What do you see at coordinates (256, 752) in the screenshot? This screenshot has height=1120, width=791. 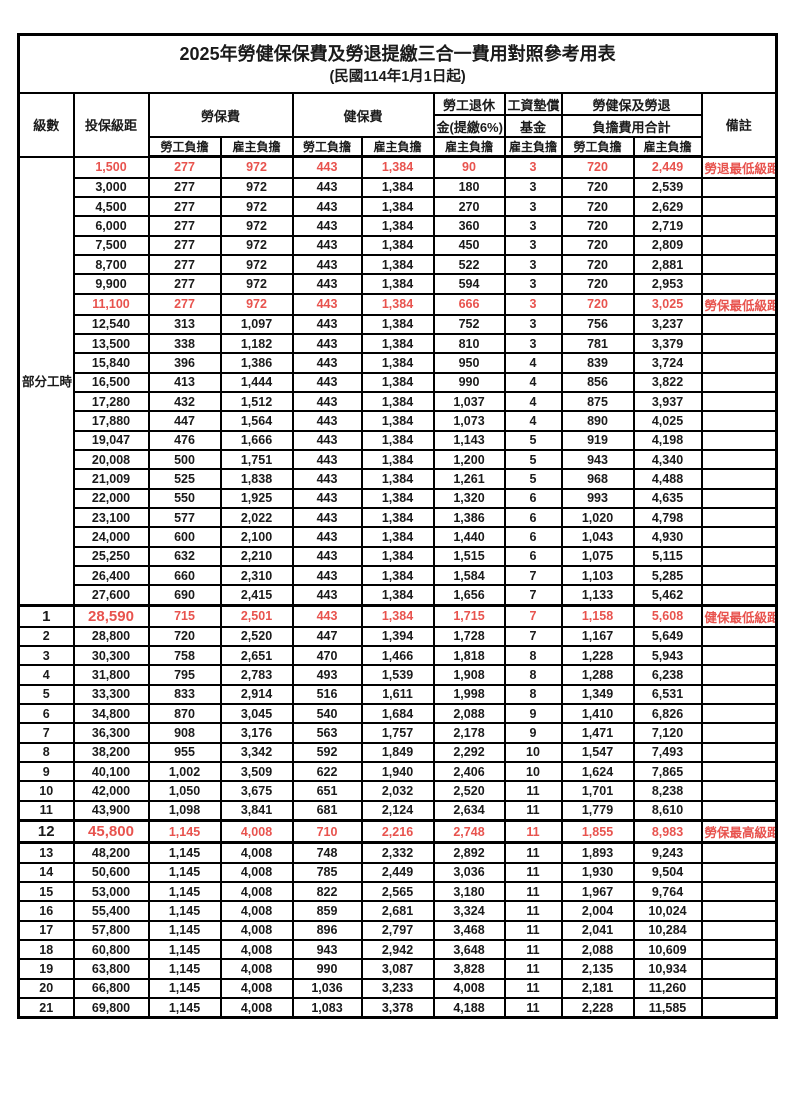 I see `labor-employer-cell: 3,342` at bounding box center [256, 752].